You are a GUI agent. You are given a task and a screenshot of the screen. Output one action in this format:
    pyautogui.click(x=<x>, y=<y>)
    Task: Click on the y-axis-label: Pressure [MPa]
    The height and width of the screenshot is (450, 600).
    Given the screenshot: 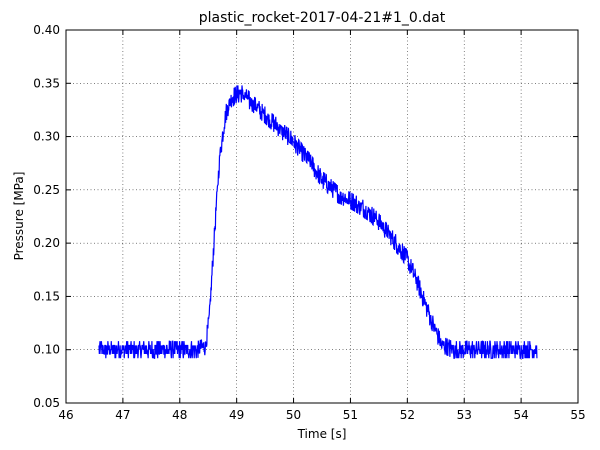 What is the action you would take?
    pyautogui.click(x=19, y=216)
    